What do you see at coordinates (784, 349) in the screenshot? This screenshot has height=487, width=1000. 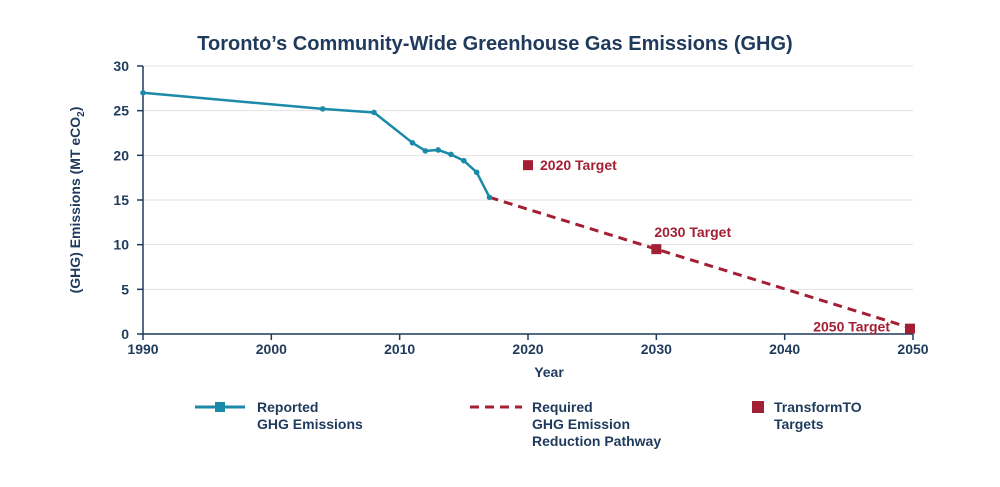 I see `x-tick-label: 2040` at bounding box center [784, 349].